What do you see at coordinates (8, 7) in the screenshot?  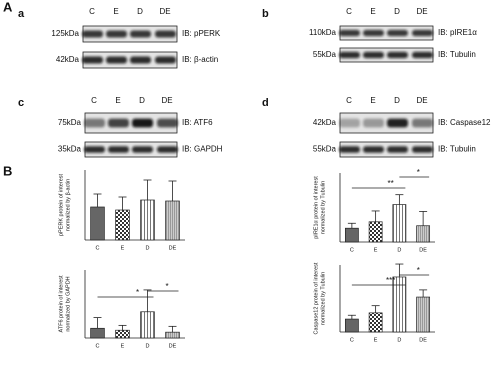 I see `panel-label: A` at bounding box center [8, 7].